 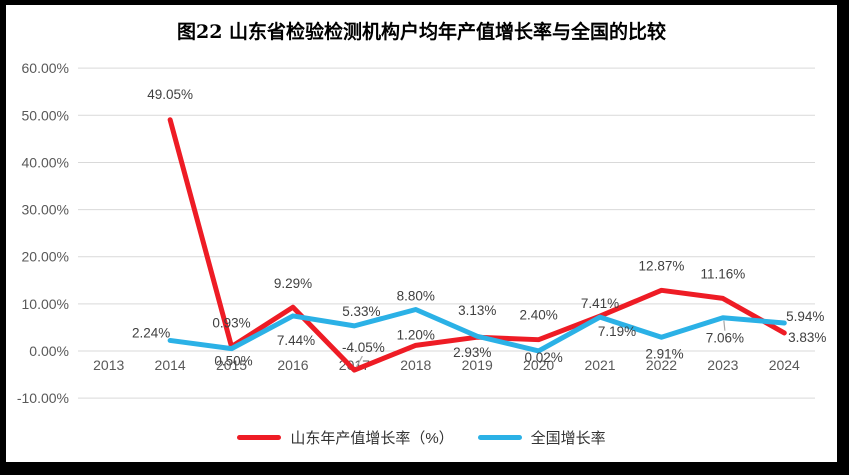 I want to click on x-tick-label: 2022, so click(x=661, y=365).